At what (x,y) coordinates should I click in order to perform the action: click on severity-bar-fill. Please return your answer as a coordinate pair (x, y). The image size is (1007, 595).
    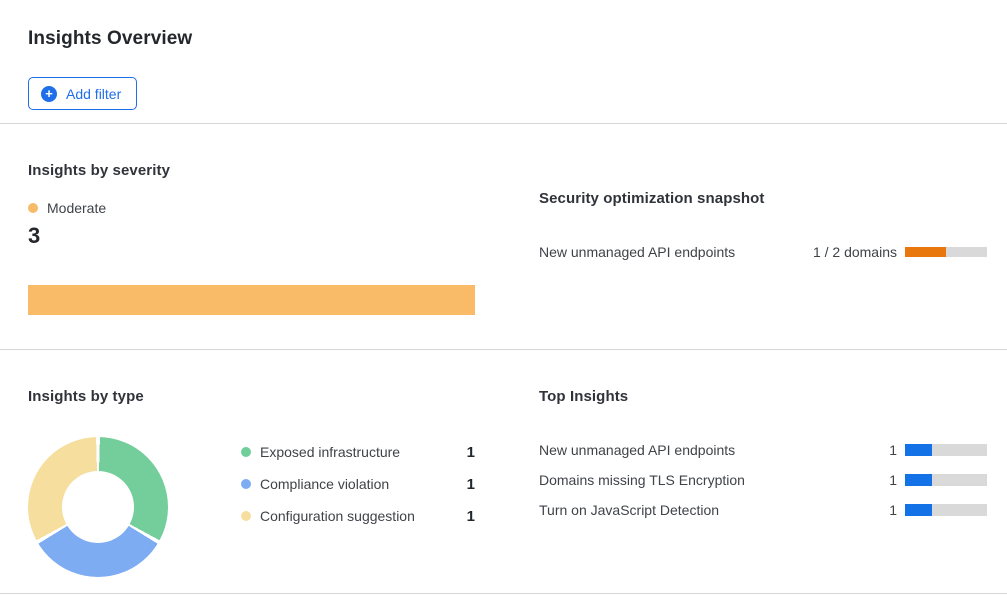
    Looking at the image, I should click on (251, 300).